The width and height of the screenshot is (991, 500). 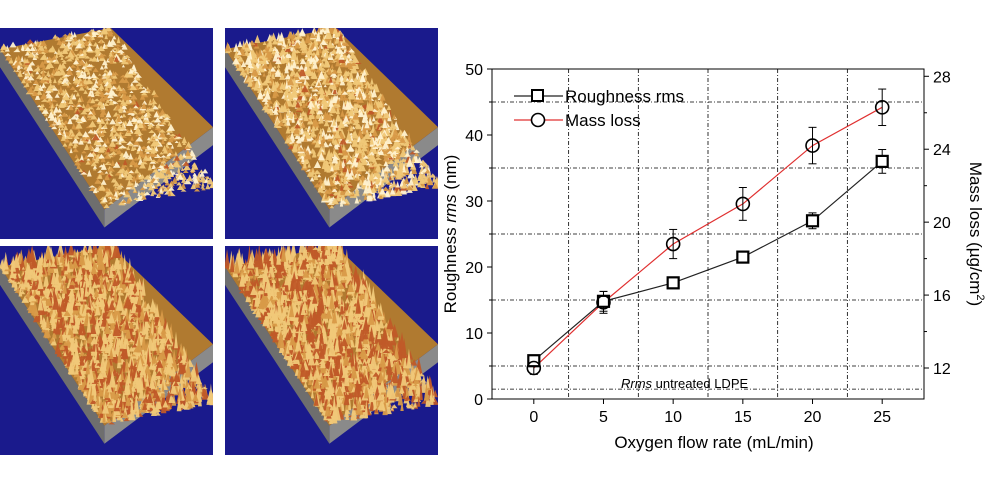 What do you see at coordinates (533, 417) in the screenshot?
I see `x-tick-label: 0` at bounding box center [533, 417].